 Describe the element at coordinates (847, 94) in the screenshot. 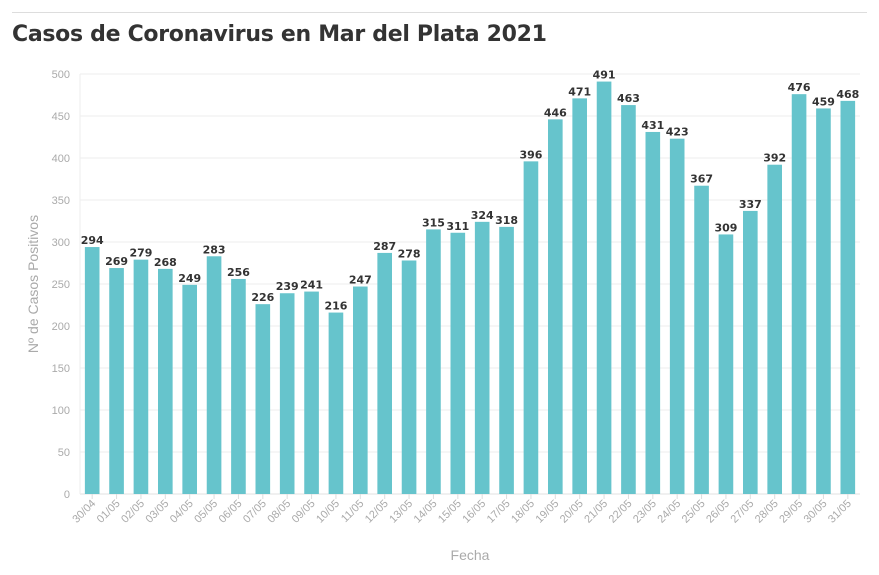

I see `data-label: 468` at that location.